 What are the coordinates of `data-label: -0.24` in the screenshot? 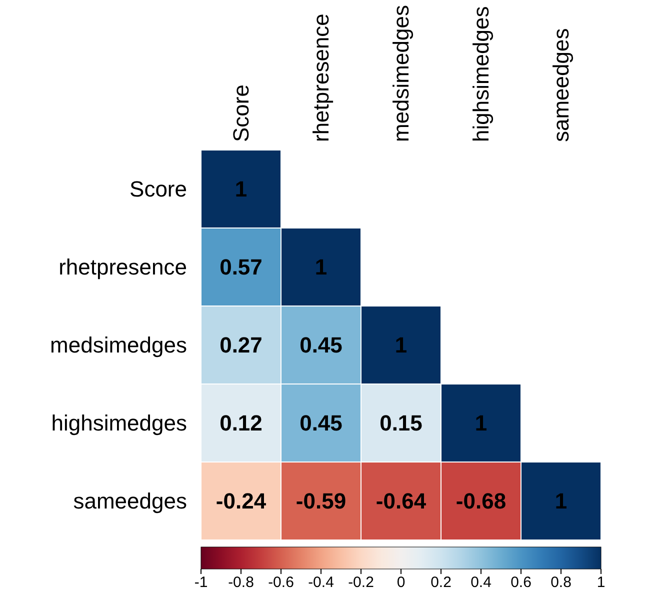 It's located at (241, 501).